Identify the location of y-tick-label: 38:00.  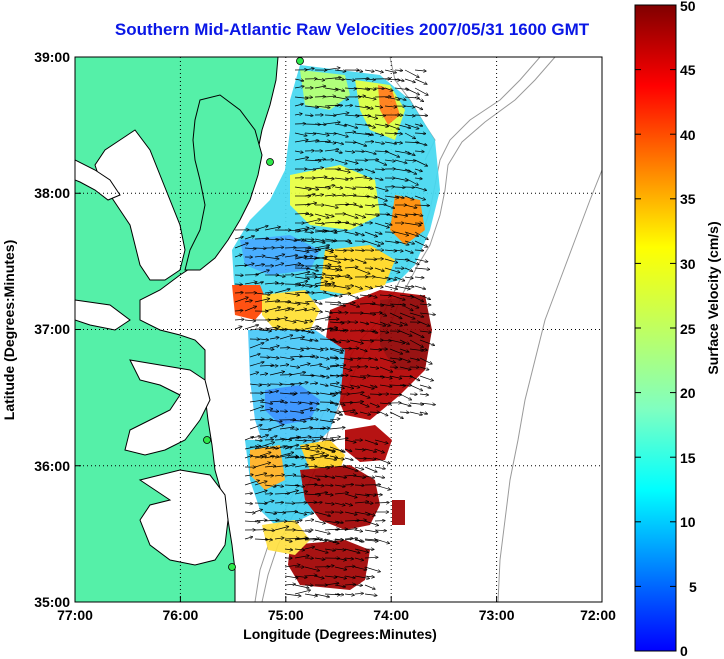
(52, 193).